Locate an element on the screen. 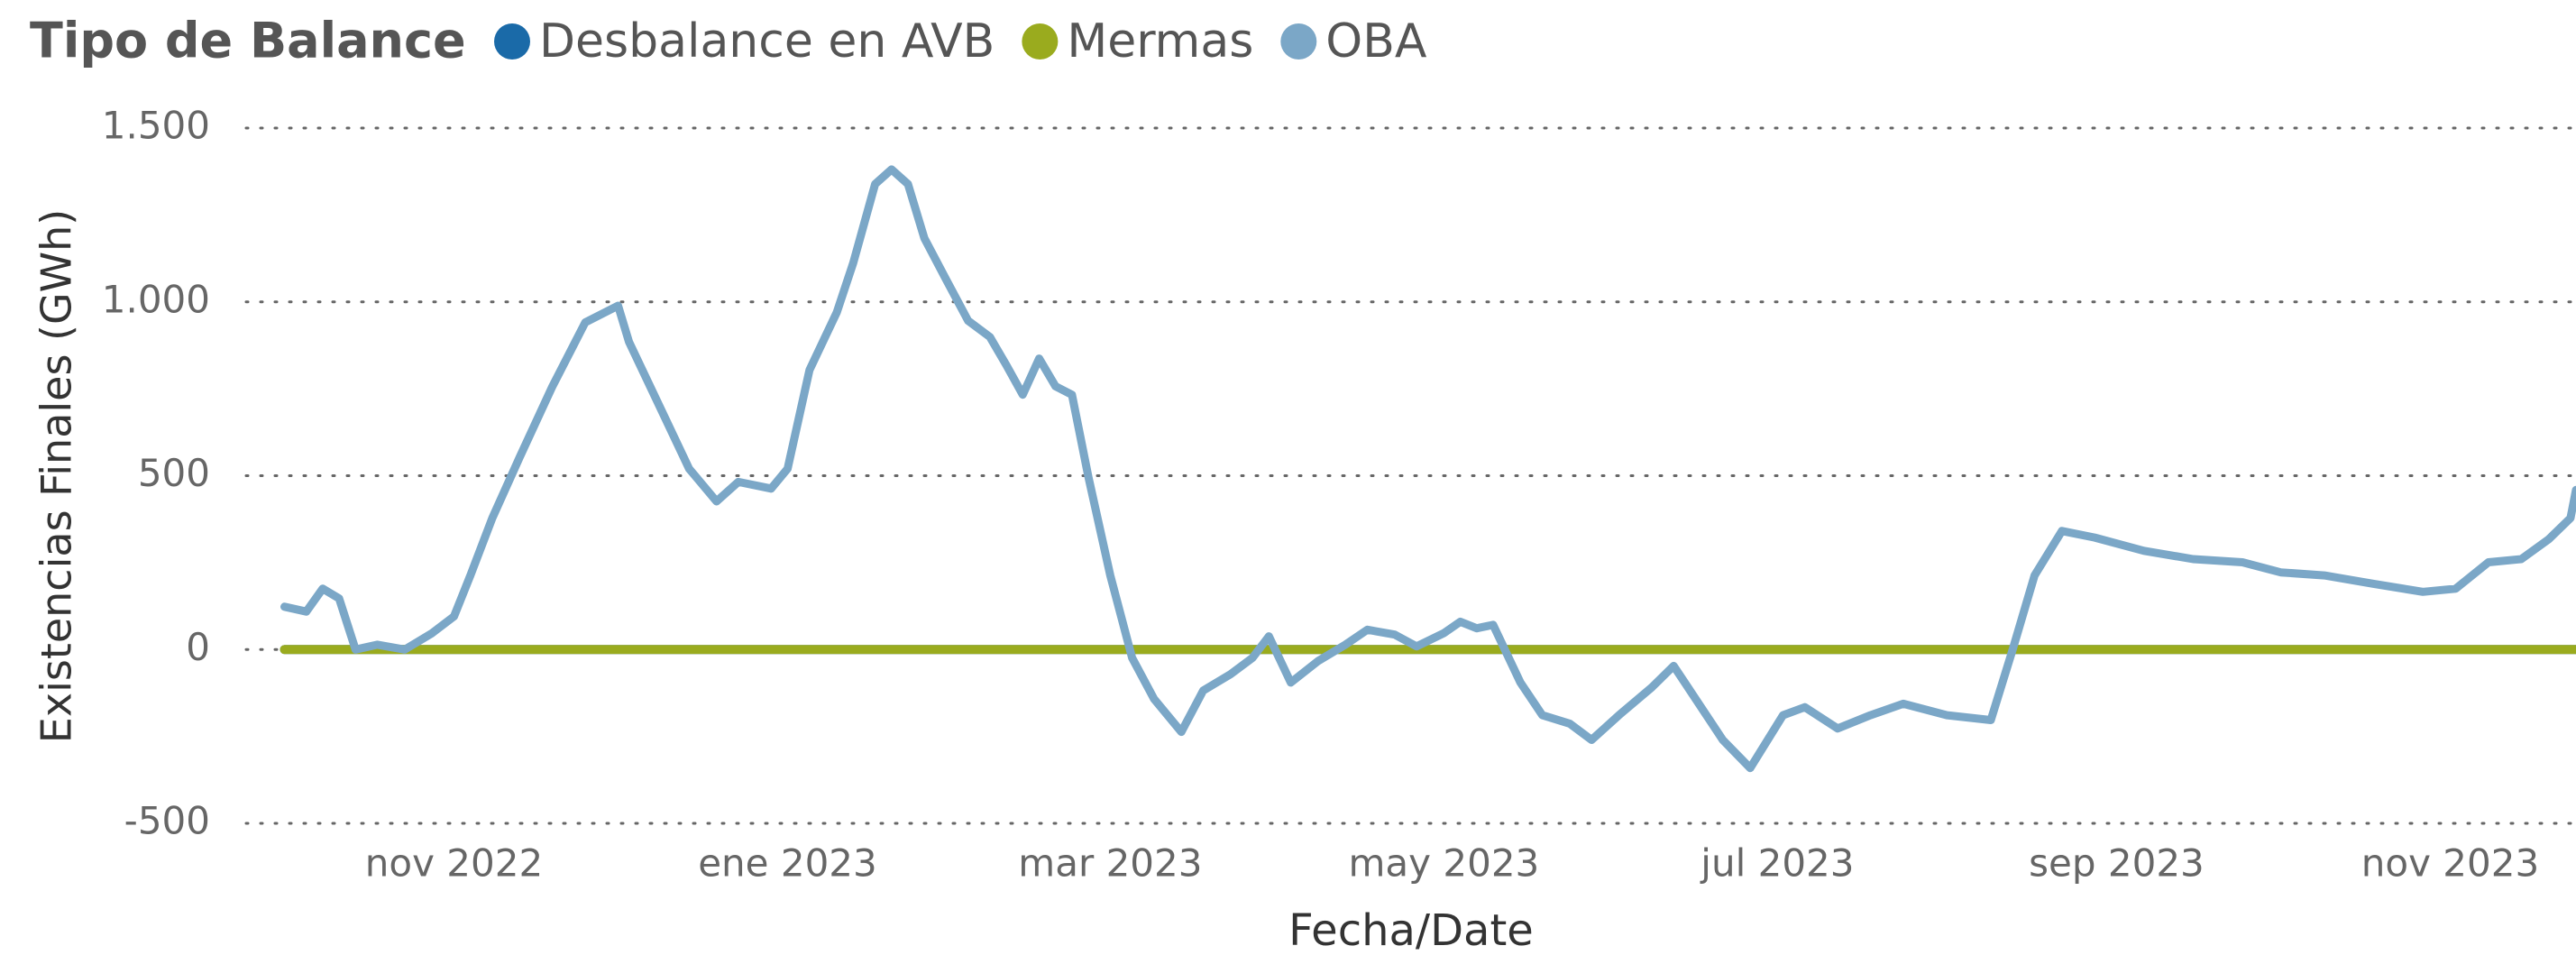 The height and width of the screenshot is (955, 2576). x-axis-title: Fecha/Date is located at coordinates (1411, 930).